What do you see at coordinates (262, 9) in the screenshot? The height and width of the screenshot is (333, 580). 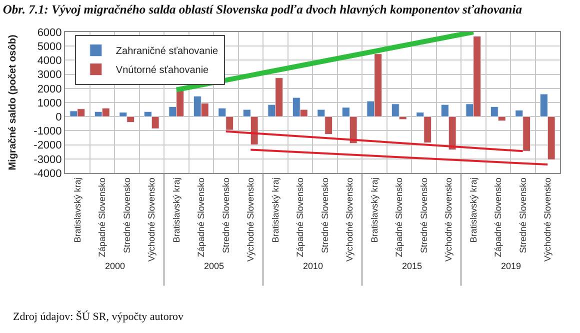 I see `chart-title: Obr. 7.1: Vývoj migračného salda oblastí Slovenska podľa dvoch hlavných komponentov sťahovania` at bounding box center [262, 9].